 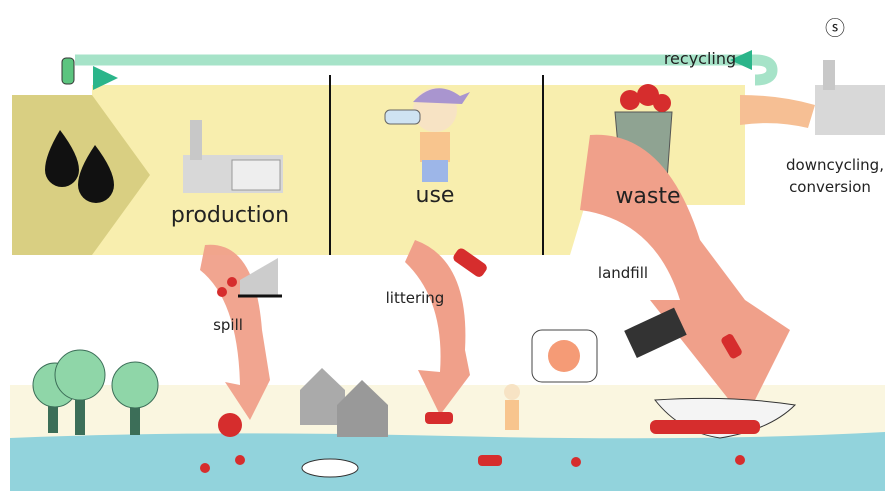 I want to click on littering-arrow, so click(x=437, y=327).